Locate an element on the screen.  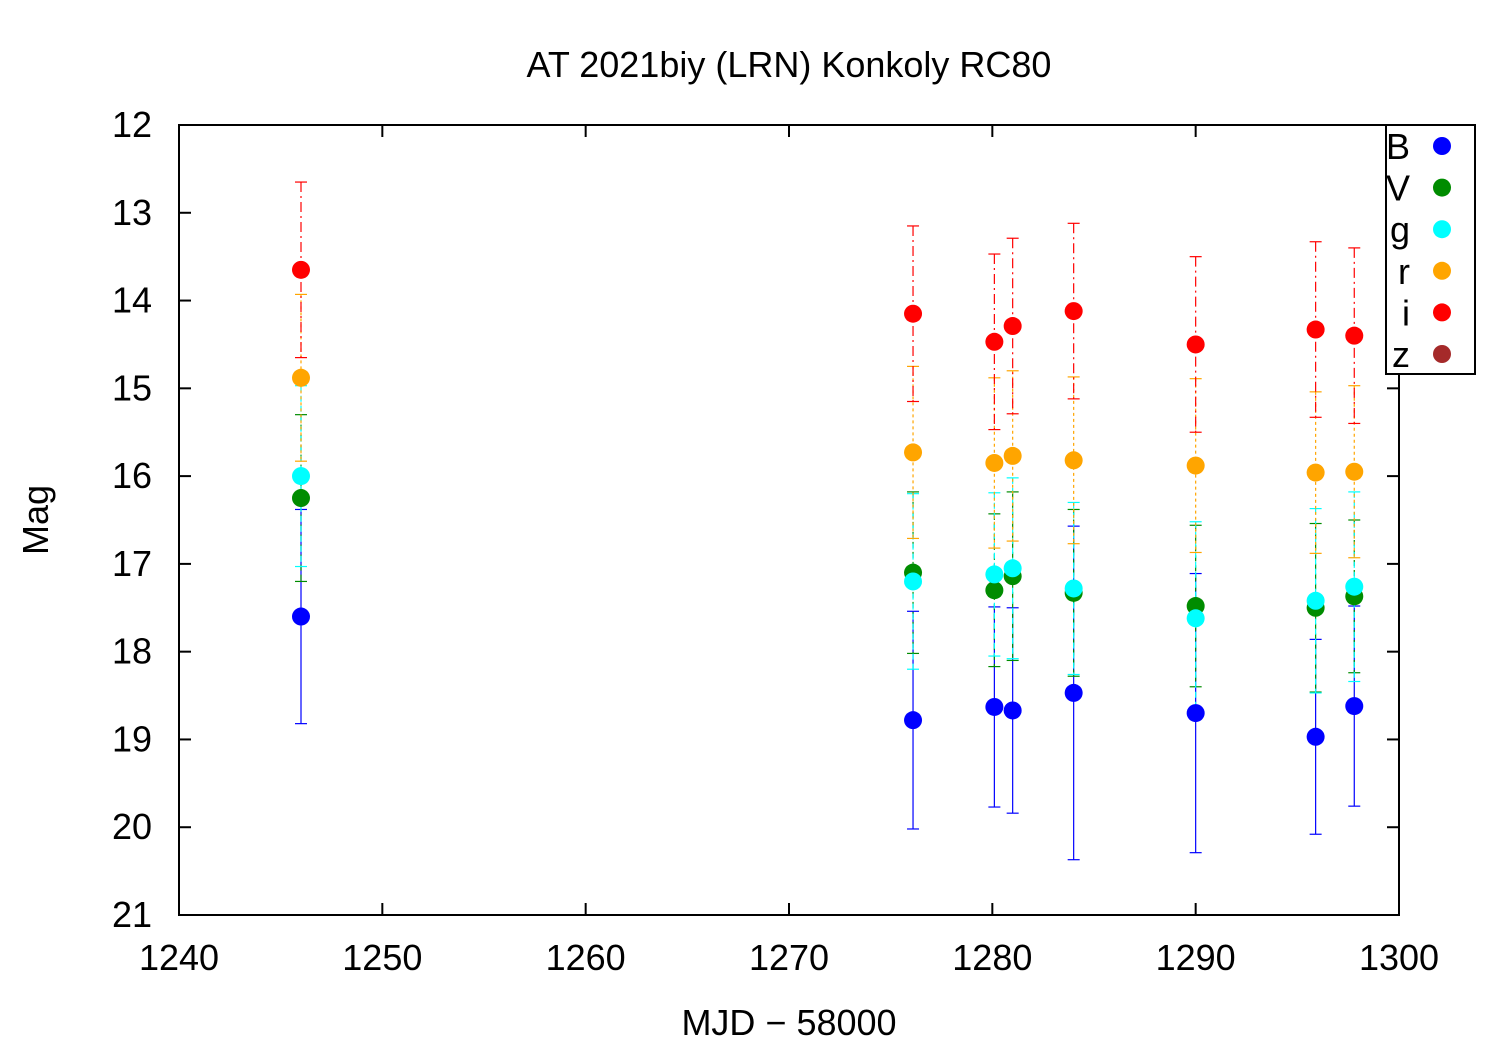
y-tick-label: 21 is located at coordinates (132, 914).